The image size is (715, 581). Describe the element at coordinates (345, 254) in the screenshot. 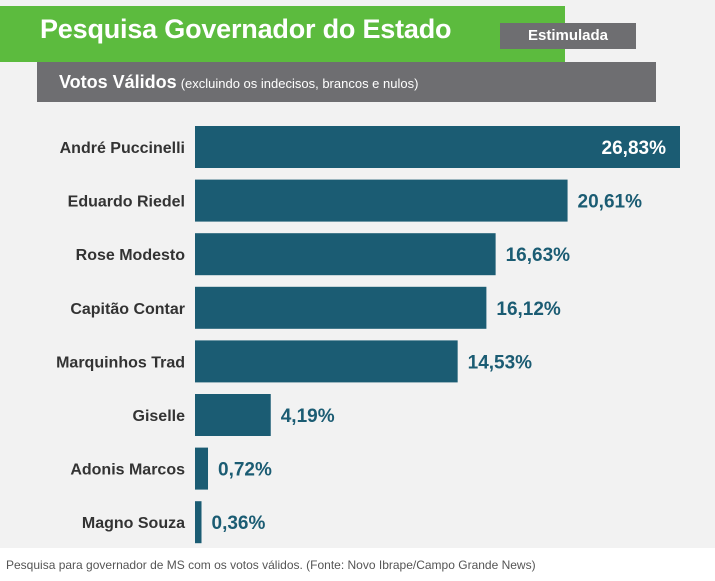

I see `bar-rose-modesto` at that location.